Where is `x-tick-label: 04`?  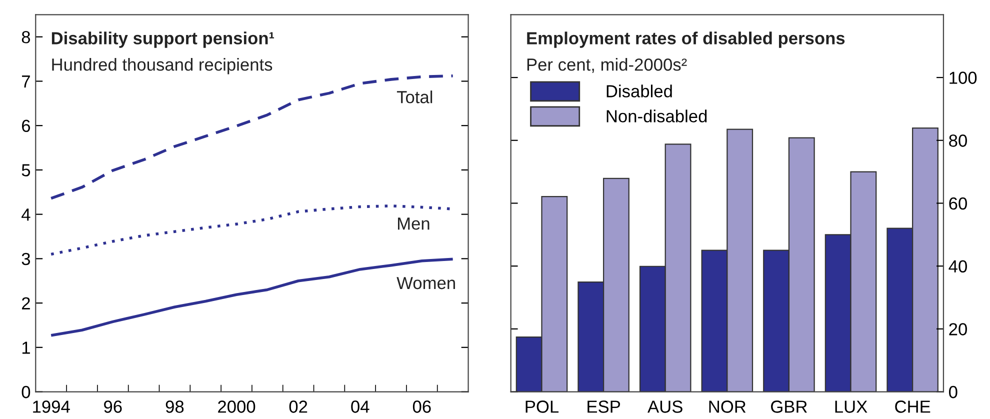 x-tick-label: 04 is located at coordinates (360, 406).